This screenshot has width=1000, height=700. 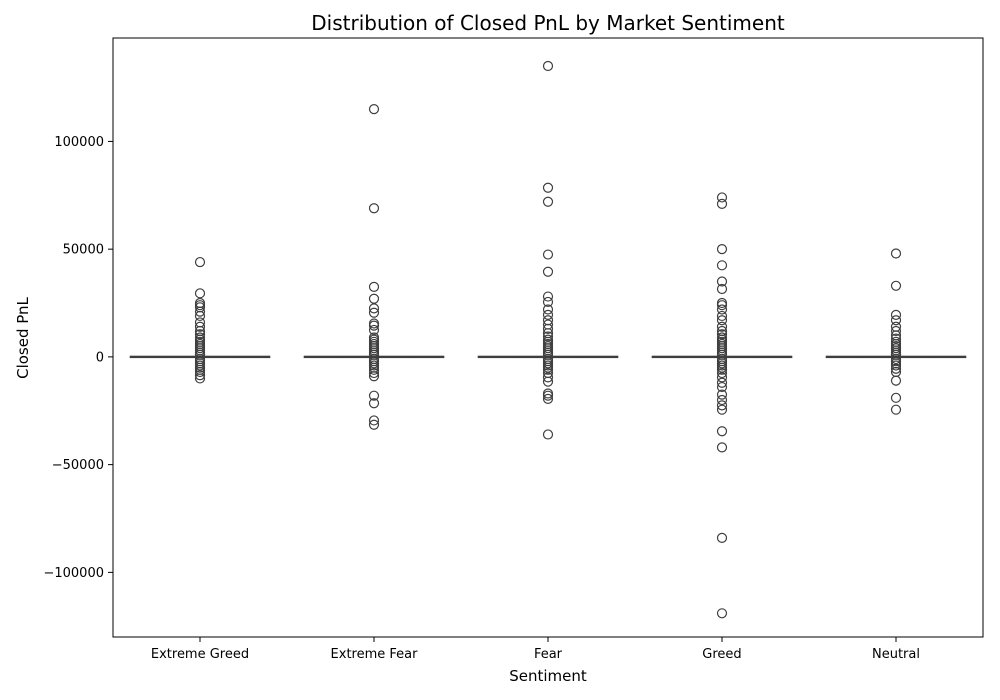 I want to click on x-axis-label: Sentiment, so click(x=548, y=676).